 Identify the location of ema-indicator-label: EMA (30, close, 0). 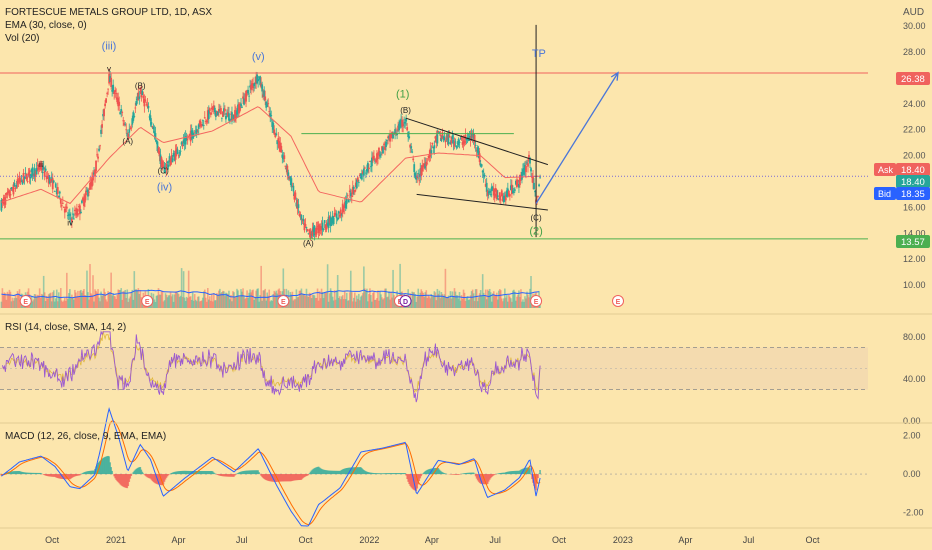
(46, 25).